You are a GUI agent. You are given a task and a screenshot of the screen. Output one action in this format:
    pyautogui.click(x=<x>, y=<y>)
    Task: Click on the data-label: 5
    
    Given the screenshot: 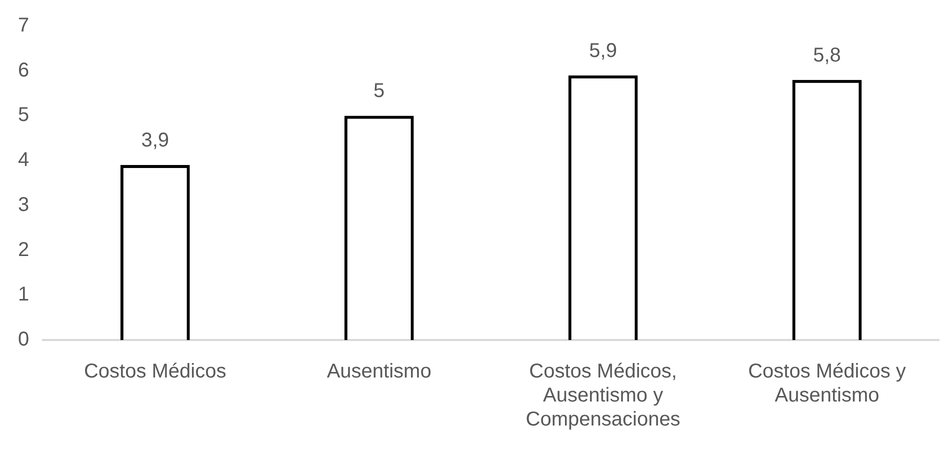 What is the action you would take?
    pyautogui.click(x=379, y=91)
    